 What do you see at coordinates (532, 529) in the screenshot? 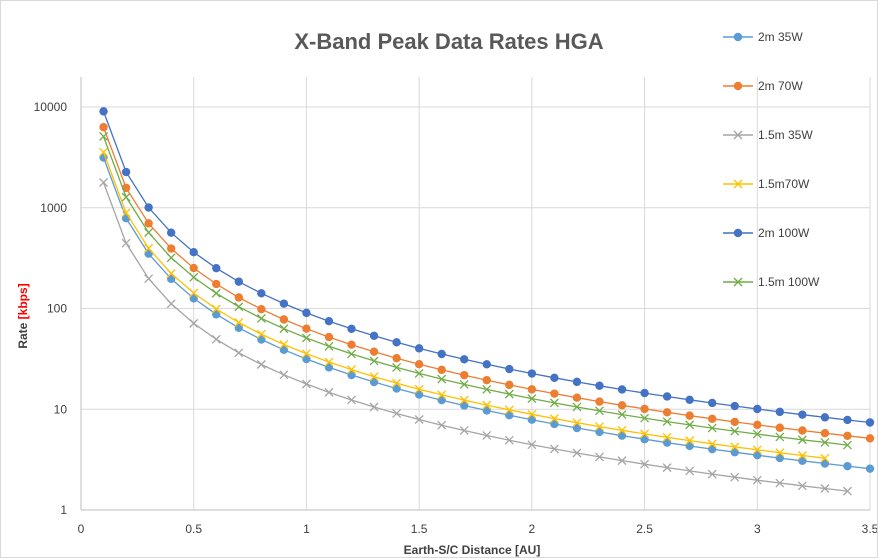
I see `x-tick-label: 2` at bounding box center [532, 529].